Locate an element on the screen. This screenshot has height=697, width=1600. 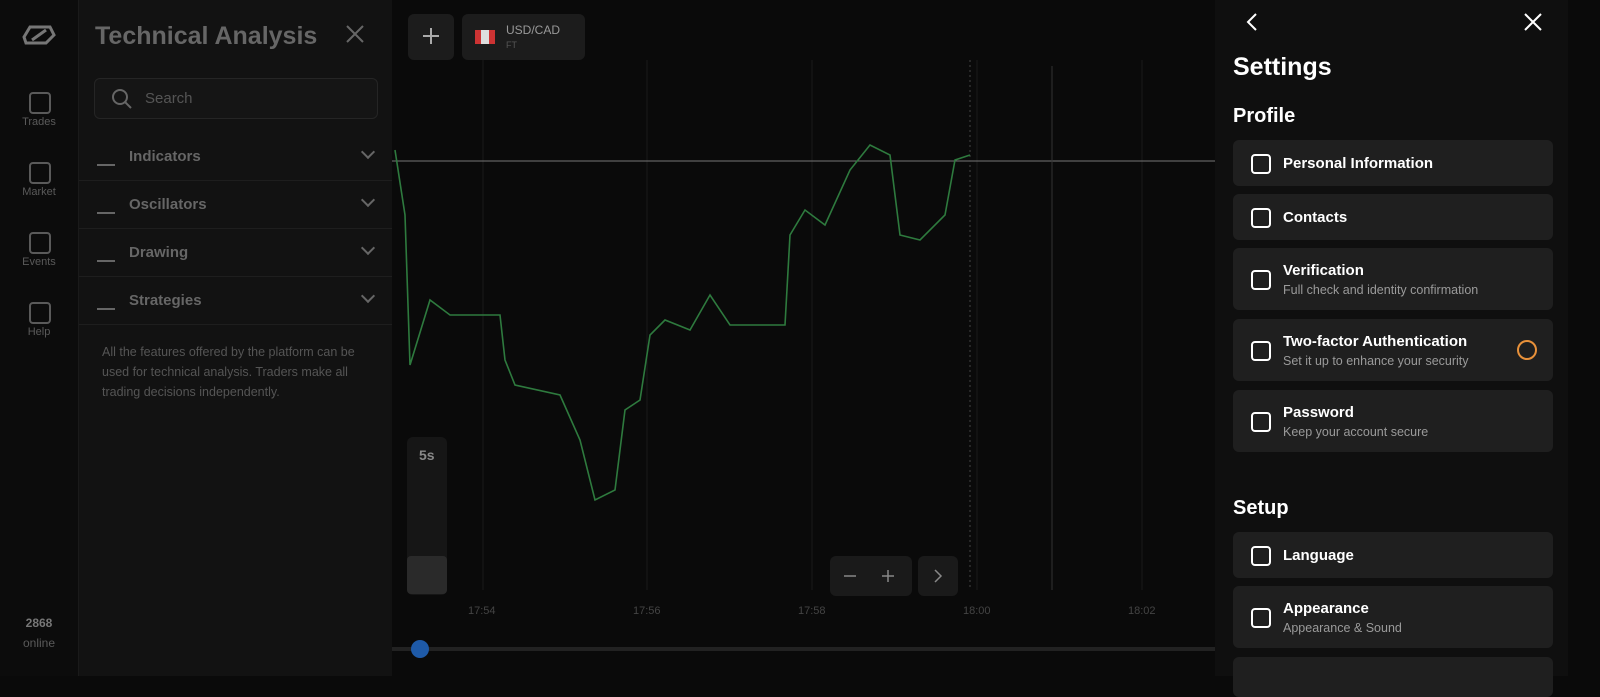
group-title: Setup is located at coordinates (1261, 508).